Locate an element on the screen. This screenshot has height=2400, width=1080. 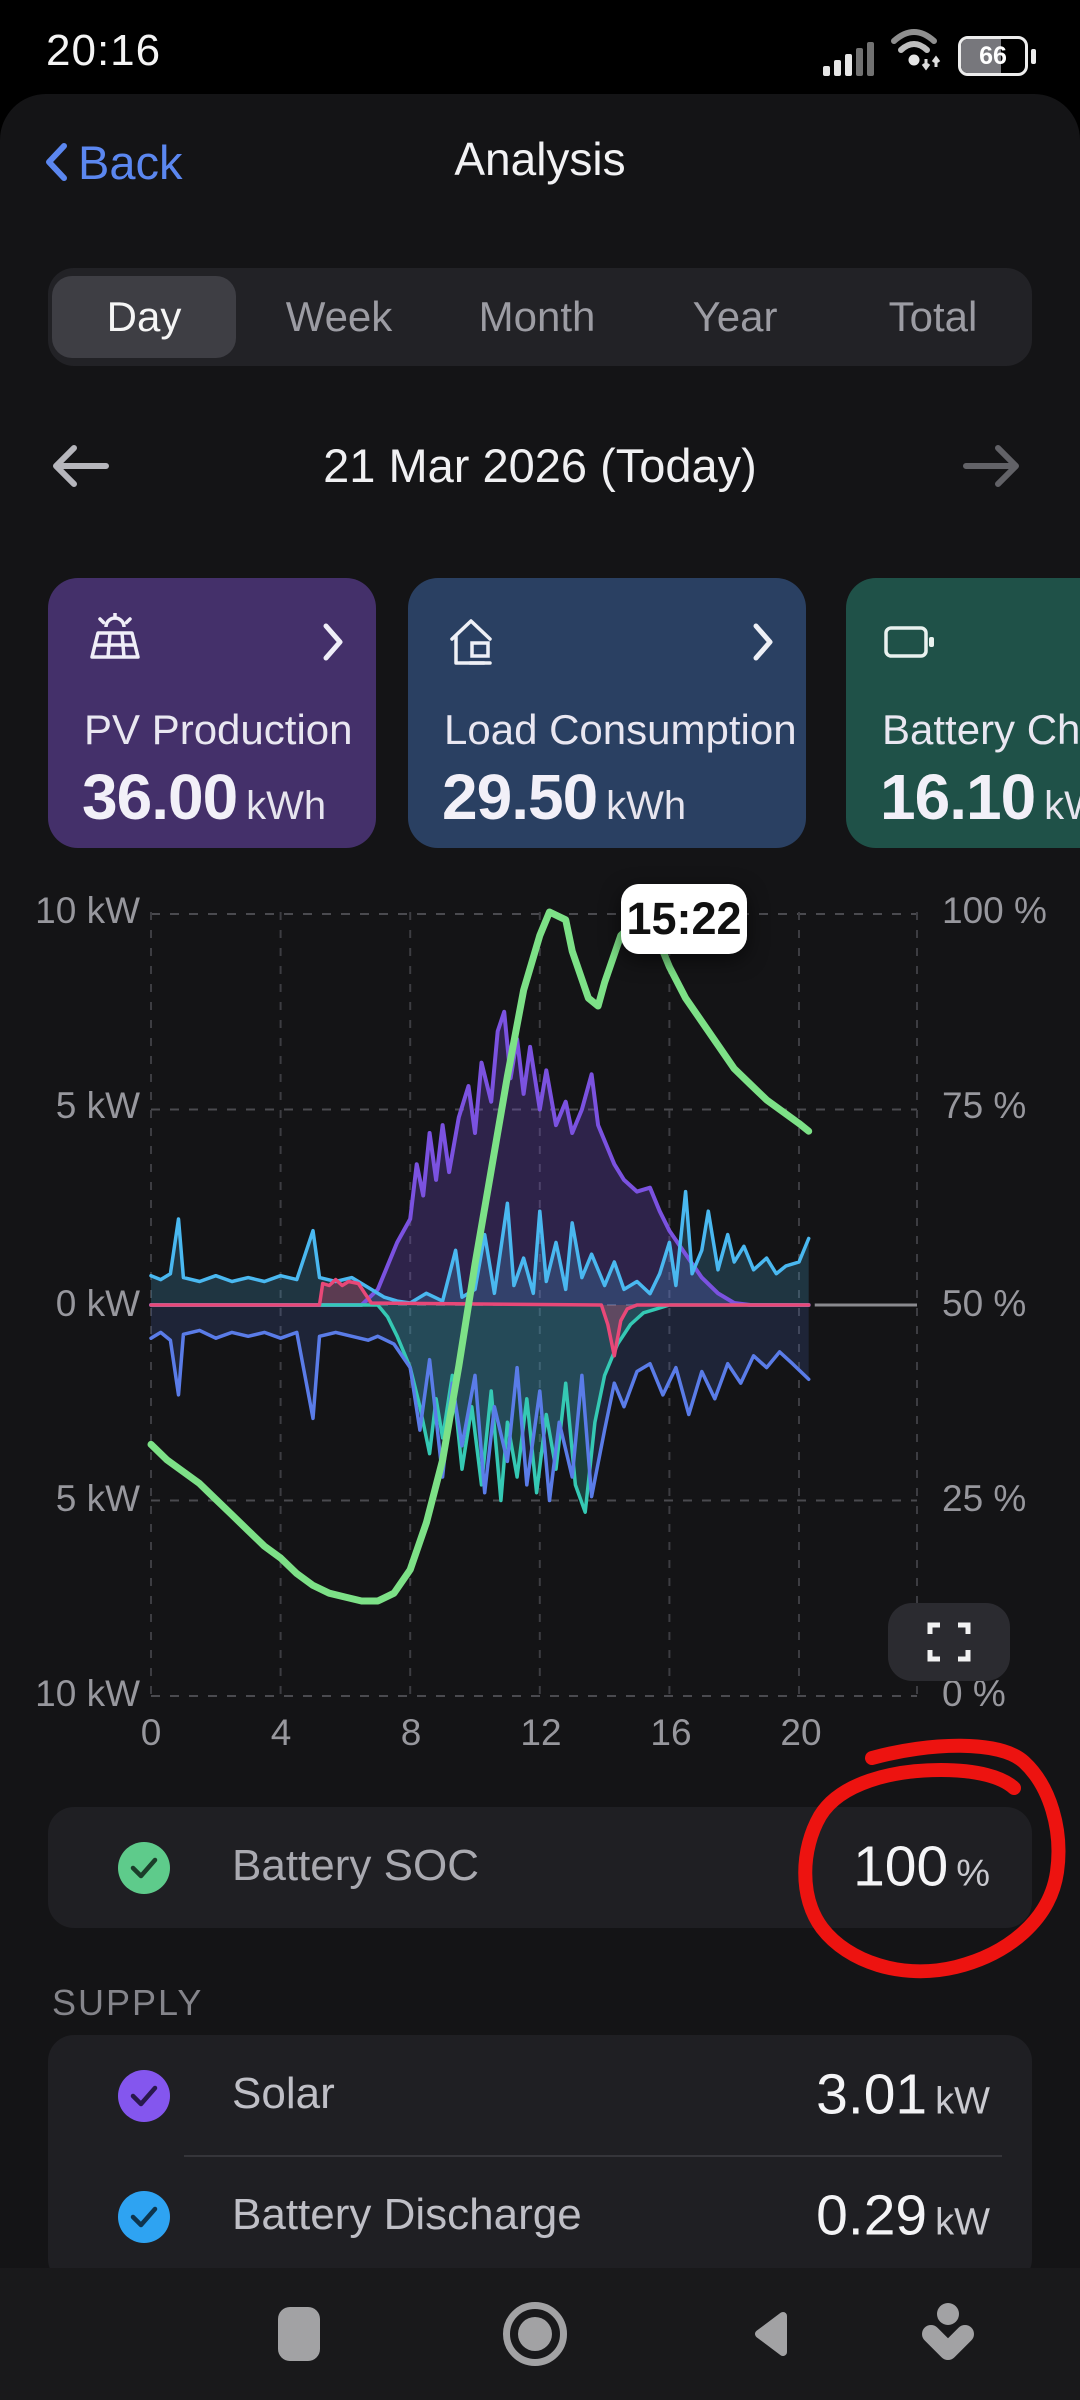
fullscreen-button is located at coordinates (949, 1642).